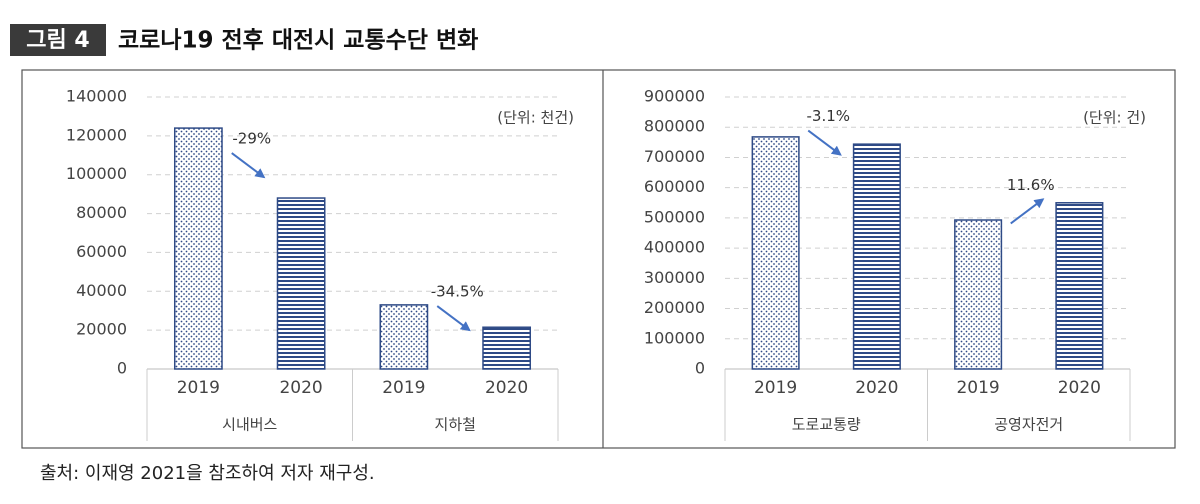 The width and height of the screenshot is (1200, 504). Describe the element at coordinates (101, 212) in the screenshot. I see `y-tick-label: 80000` at that location.